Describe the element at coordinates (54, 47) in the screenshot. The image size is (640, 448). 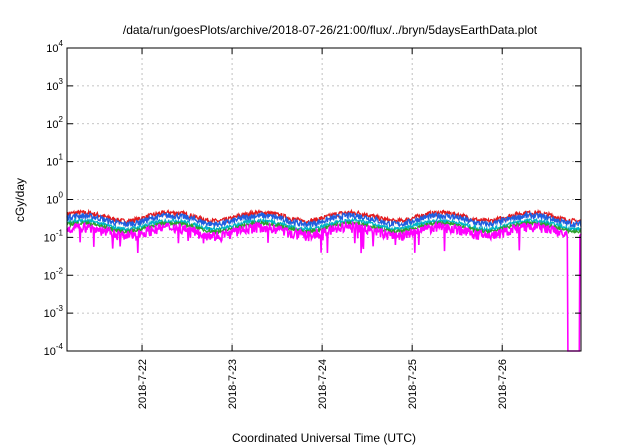
I see `y-tick-label: 10⁴` at that location.